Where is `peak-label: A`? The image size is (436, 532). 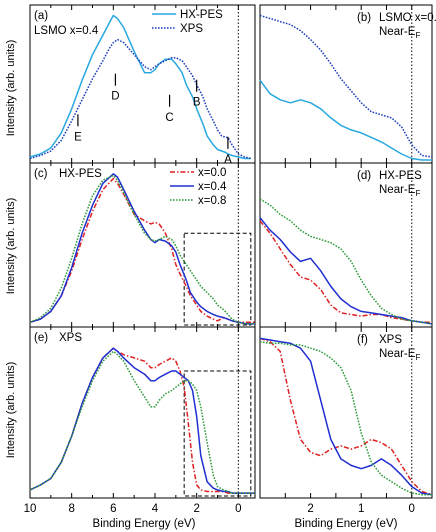
peak-label: A is located at coordinates (228, 160).